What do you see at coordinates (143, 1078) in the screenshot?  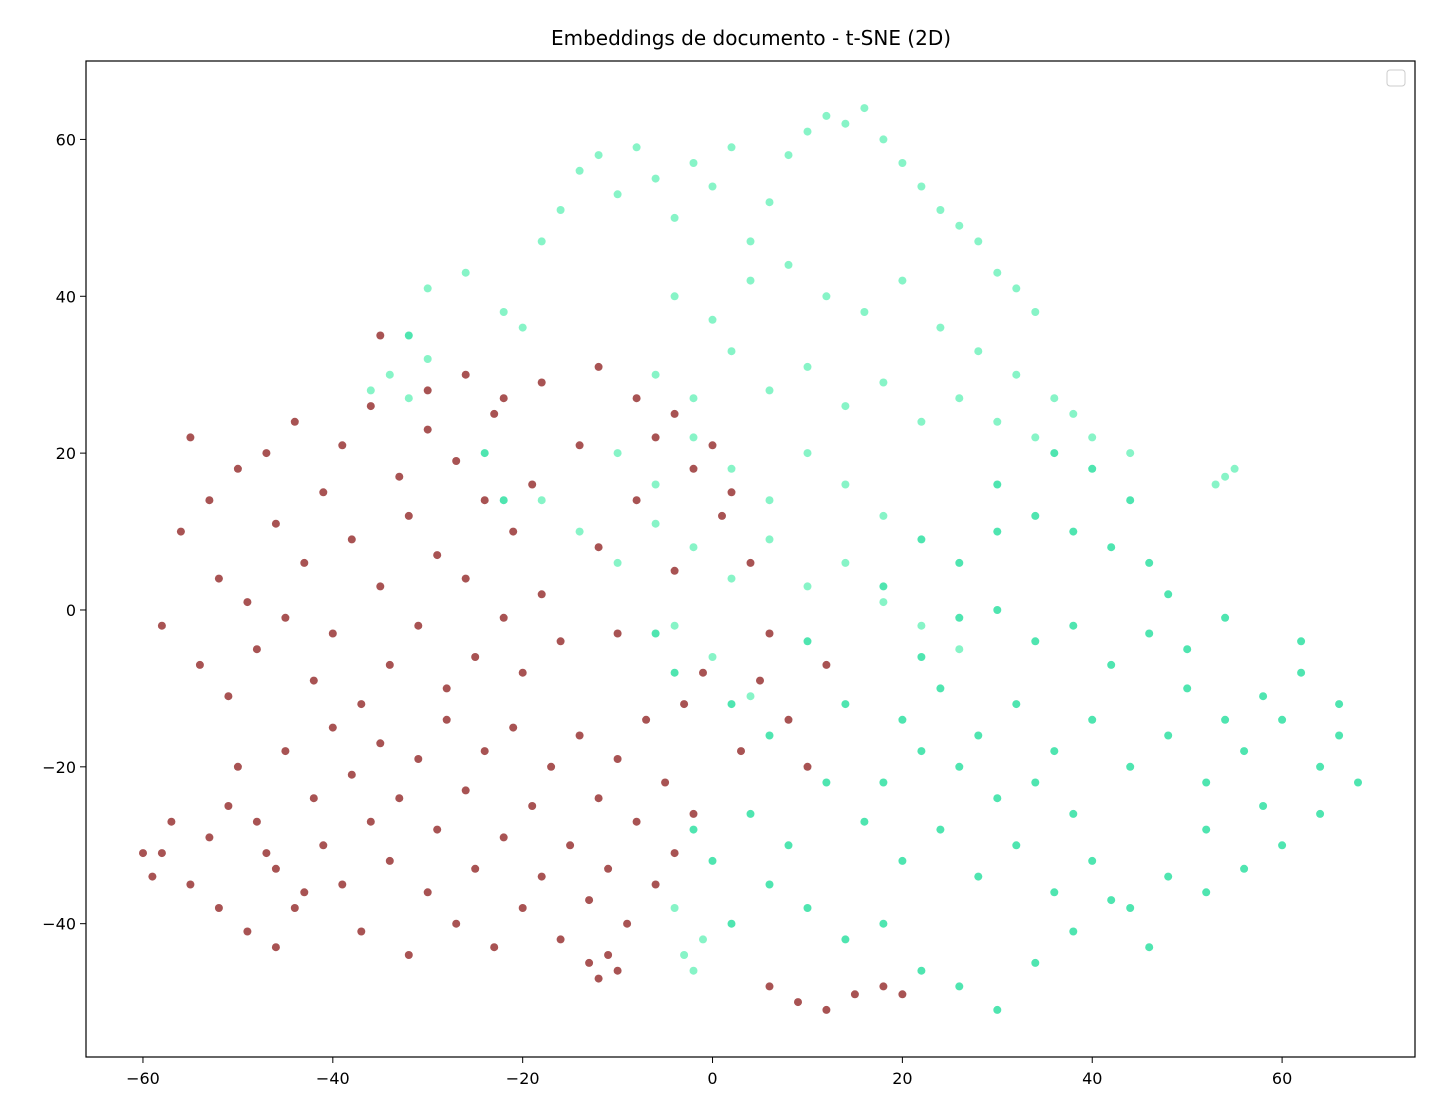 I see `x-tick-label: −60` at bounding box center [143, 1078].